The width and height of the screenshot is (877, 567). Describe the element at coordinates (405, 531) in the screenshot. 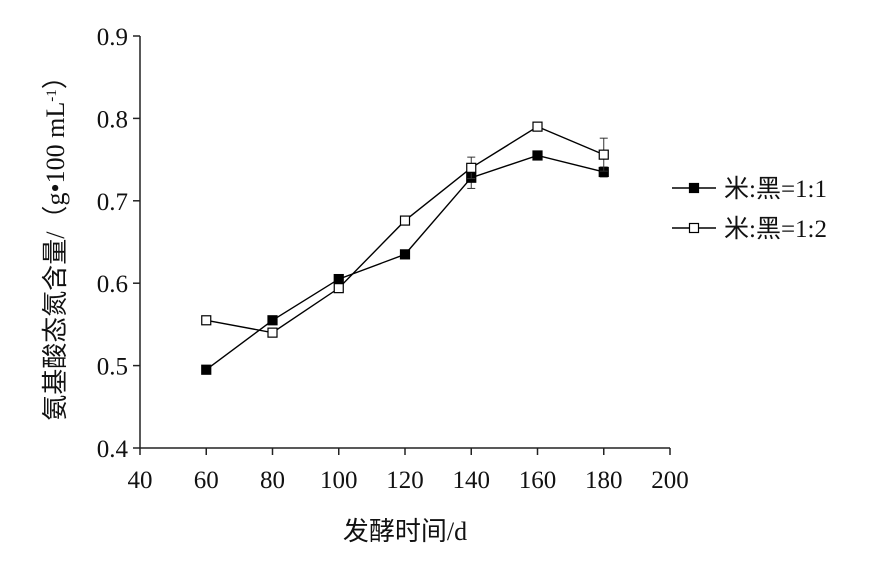

I see `x-axis-title: 发酵时间/d` at that location.